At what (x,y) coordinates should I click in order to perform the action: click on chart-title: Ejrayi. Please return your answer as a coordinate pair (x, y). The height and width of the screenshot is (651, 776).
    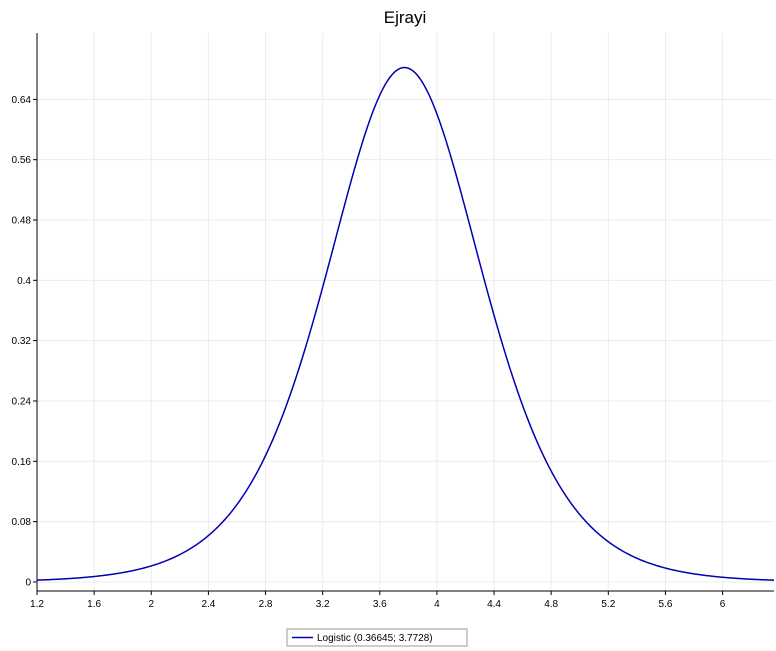
    Looking at the image, I should click on (405, 17).